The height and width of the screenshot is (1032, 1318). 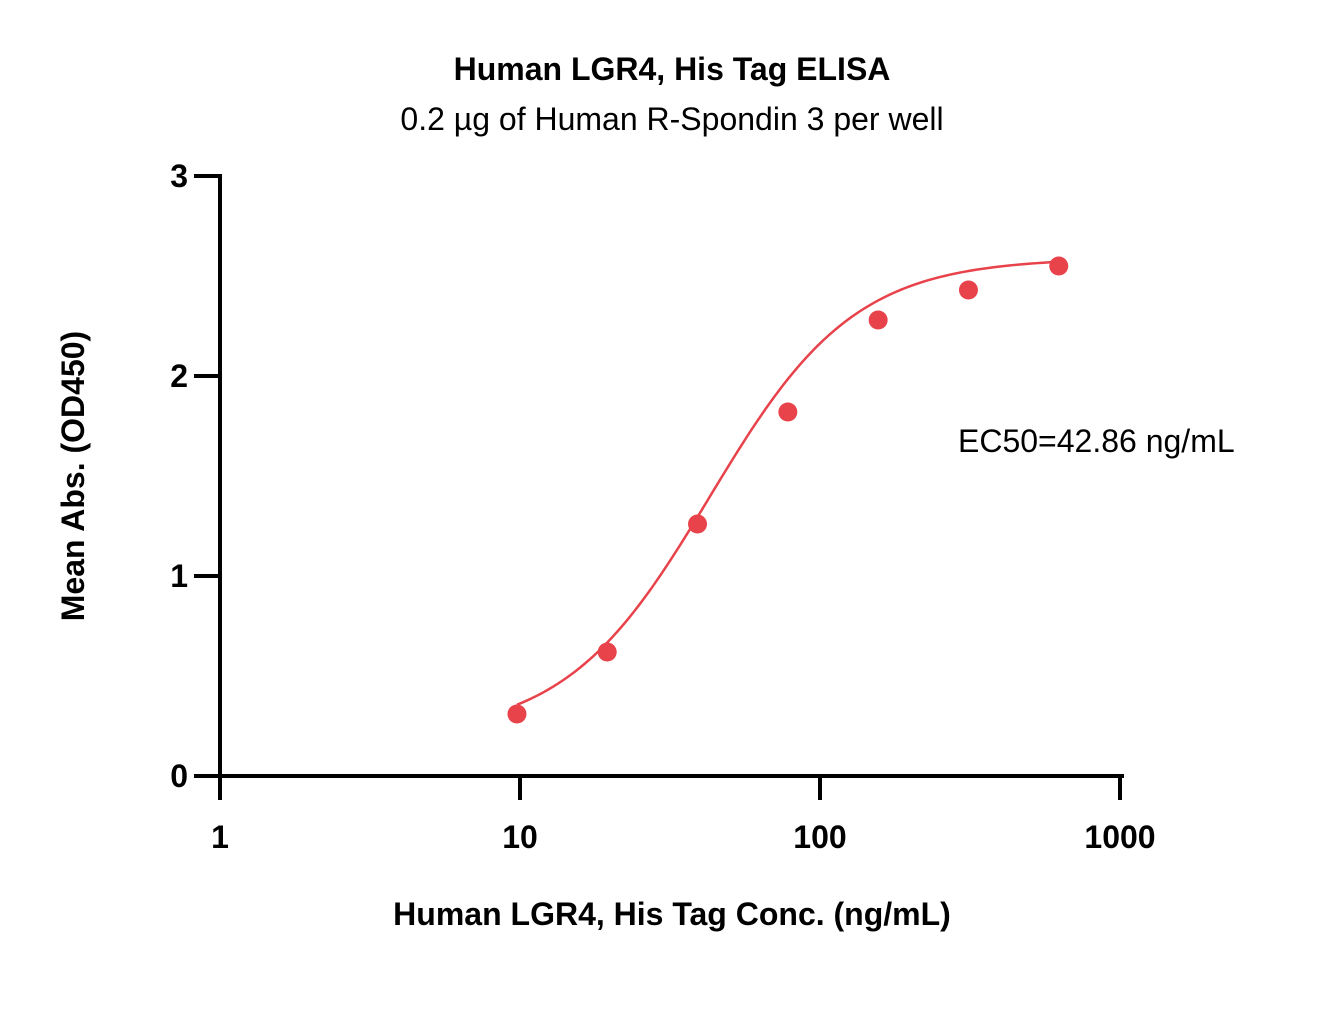 What do you see at coordinates (672, 69) in the screenshot?
I see `chart-title: Human LGR4, His Tag ELISA` at bounding box center [672, 69].